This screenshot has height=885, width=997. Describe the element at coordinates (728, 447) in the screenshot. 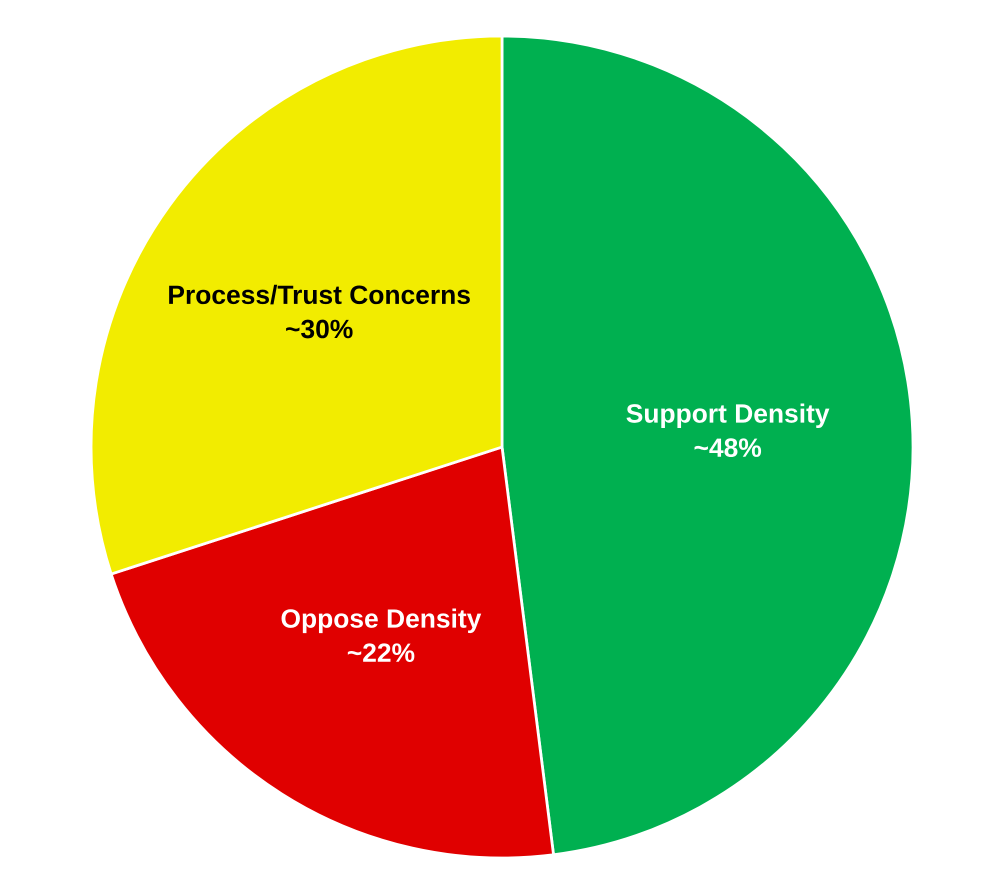

I see `data-label: ~48%` at that location.